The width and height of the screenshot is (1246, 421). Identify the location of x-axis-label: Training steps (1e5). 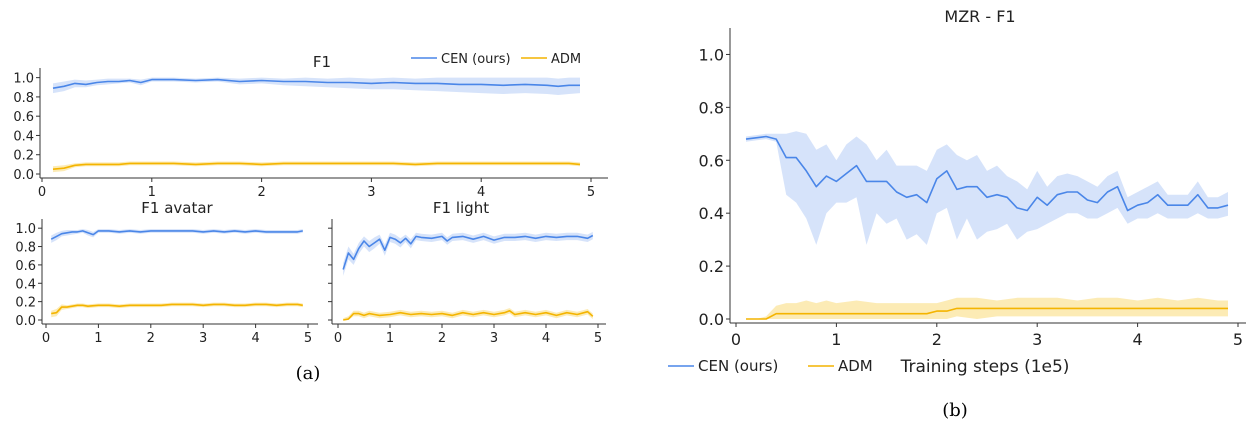
(985, 367).